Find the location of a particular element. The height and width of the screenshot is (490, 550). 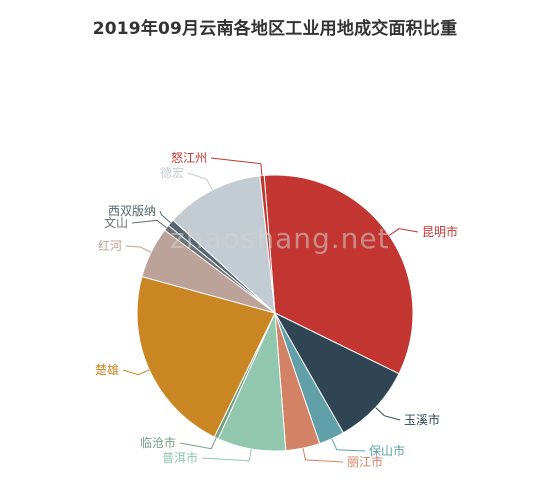

slice-label-0: 昆明市 is located at coordinates (440, 231).